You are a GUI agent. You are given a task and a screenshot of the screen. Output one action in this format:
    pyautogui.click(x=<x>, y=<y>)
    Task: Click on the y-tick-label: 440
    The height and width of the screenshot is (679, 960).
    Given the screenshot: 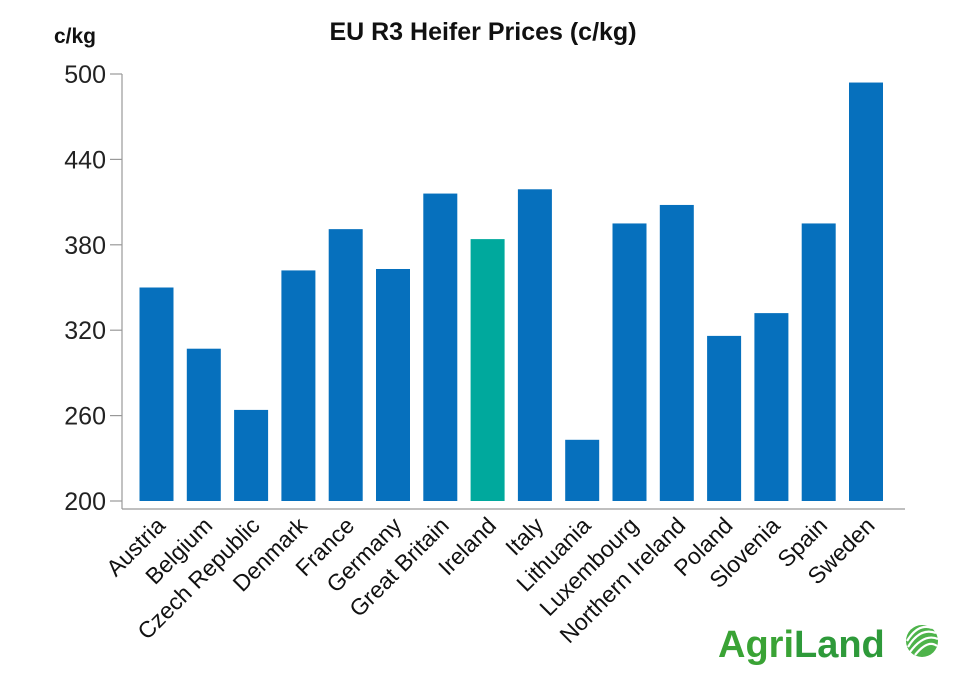 What is the action you would take?
    pyautogui.click(x=85, y=160)
    